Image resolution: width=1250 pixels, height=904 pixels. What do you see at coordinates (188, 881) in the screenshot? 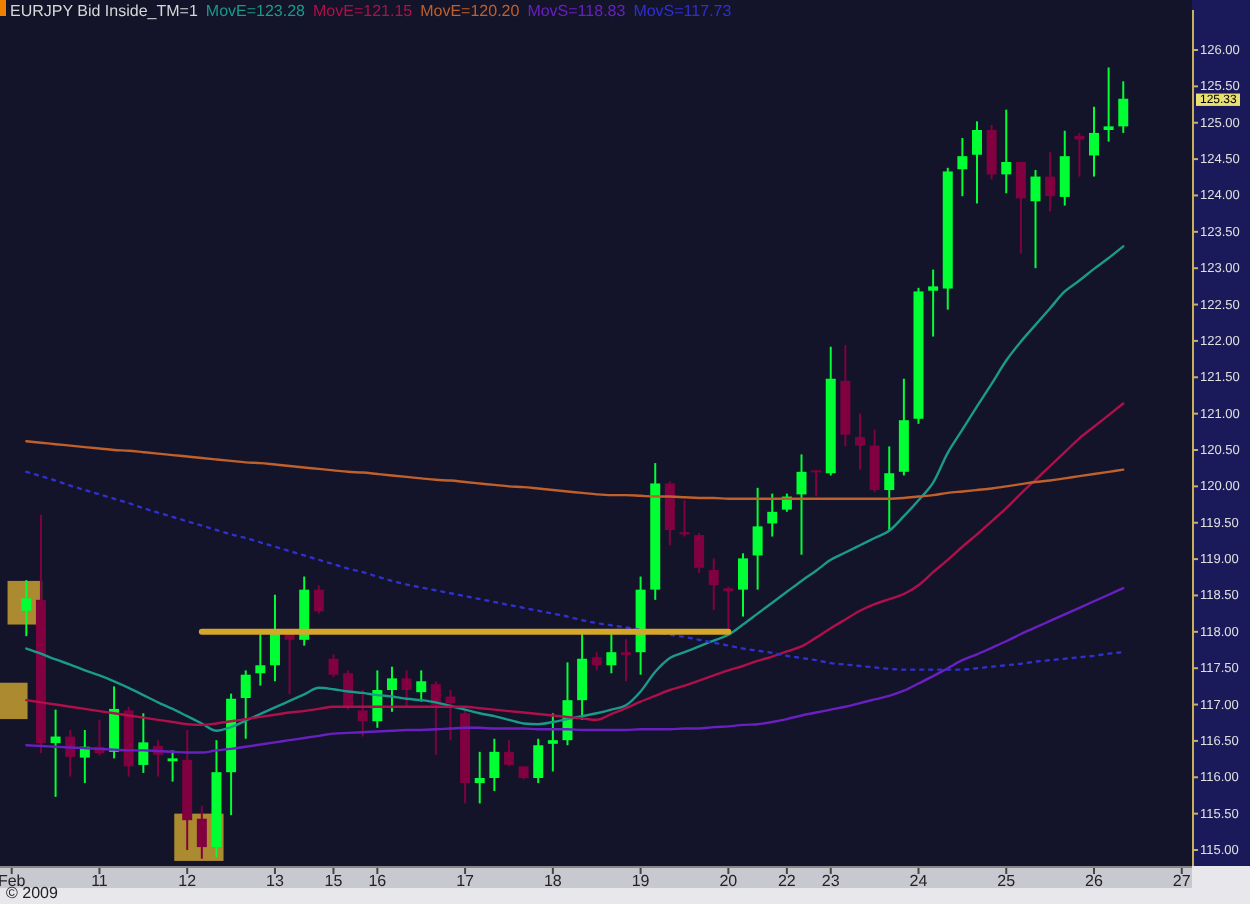
I see `x-tick-label: 12` at bounding box center [188, 881].